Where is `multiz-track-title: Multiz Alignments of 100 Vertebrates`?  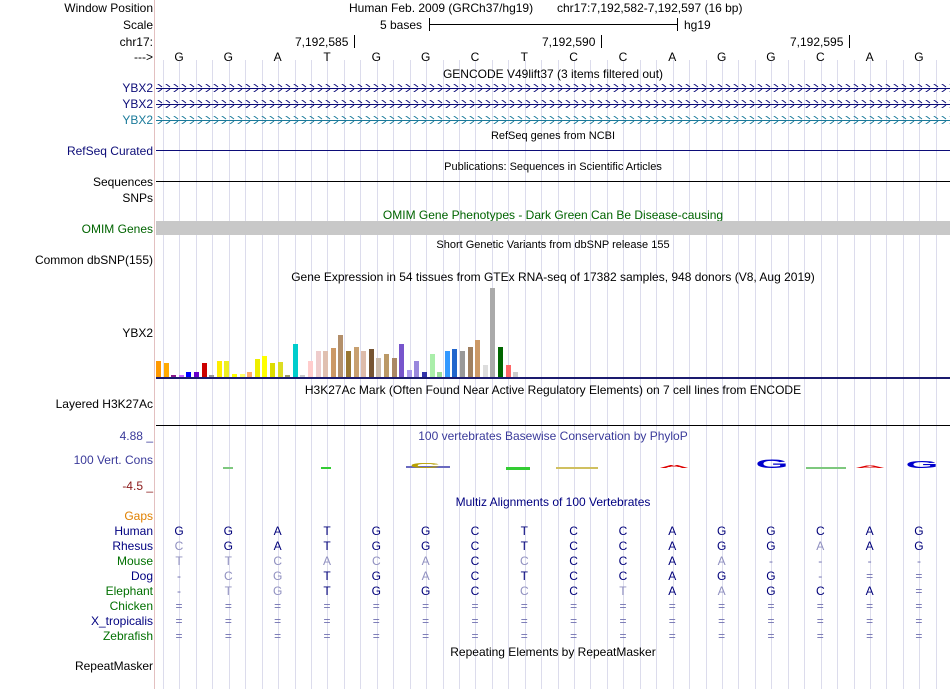
multiz-track-title: Multiz Alignments of 100 Vertebrates is located at coordinates (553, 502).